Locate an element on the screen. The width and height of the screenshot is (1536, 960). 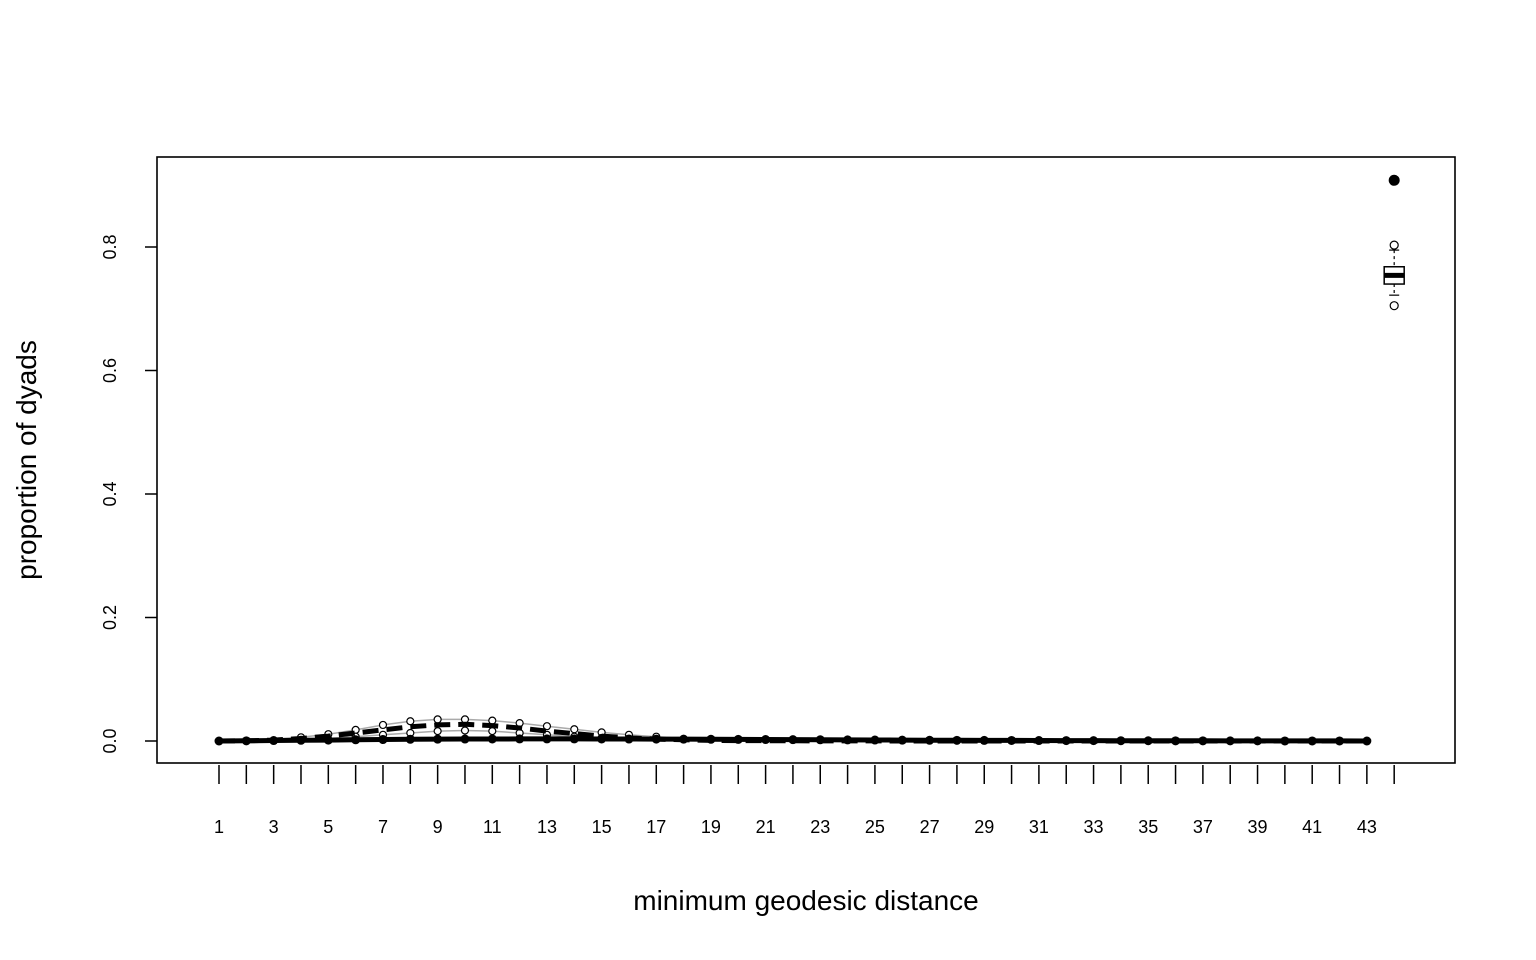
x-tick-label: 17 is located at coordinates (656, 827).